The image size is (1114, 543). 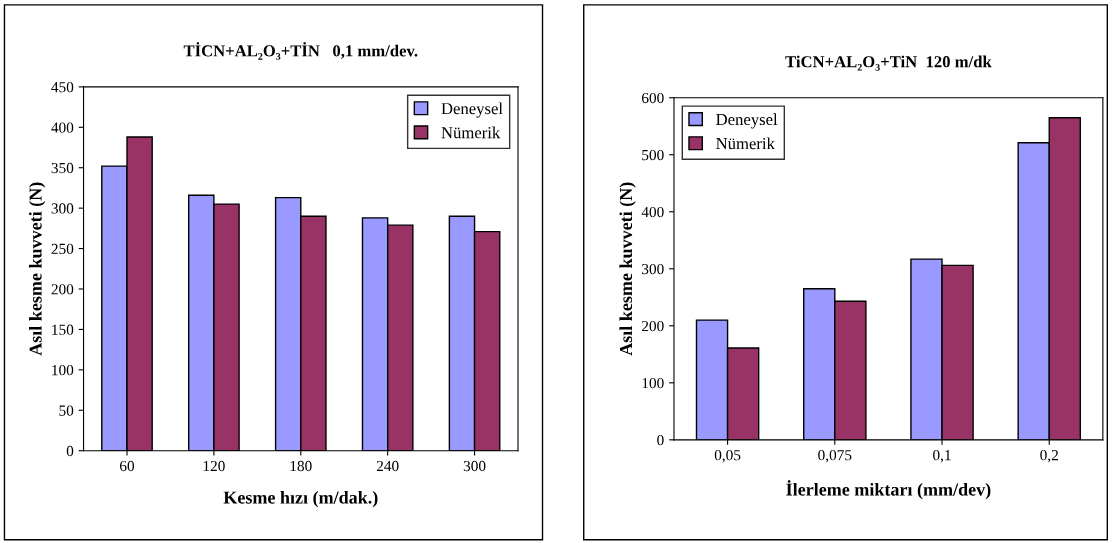 I want to click on x-tick-label: 180, so click(x=301, y=466).